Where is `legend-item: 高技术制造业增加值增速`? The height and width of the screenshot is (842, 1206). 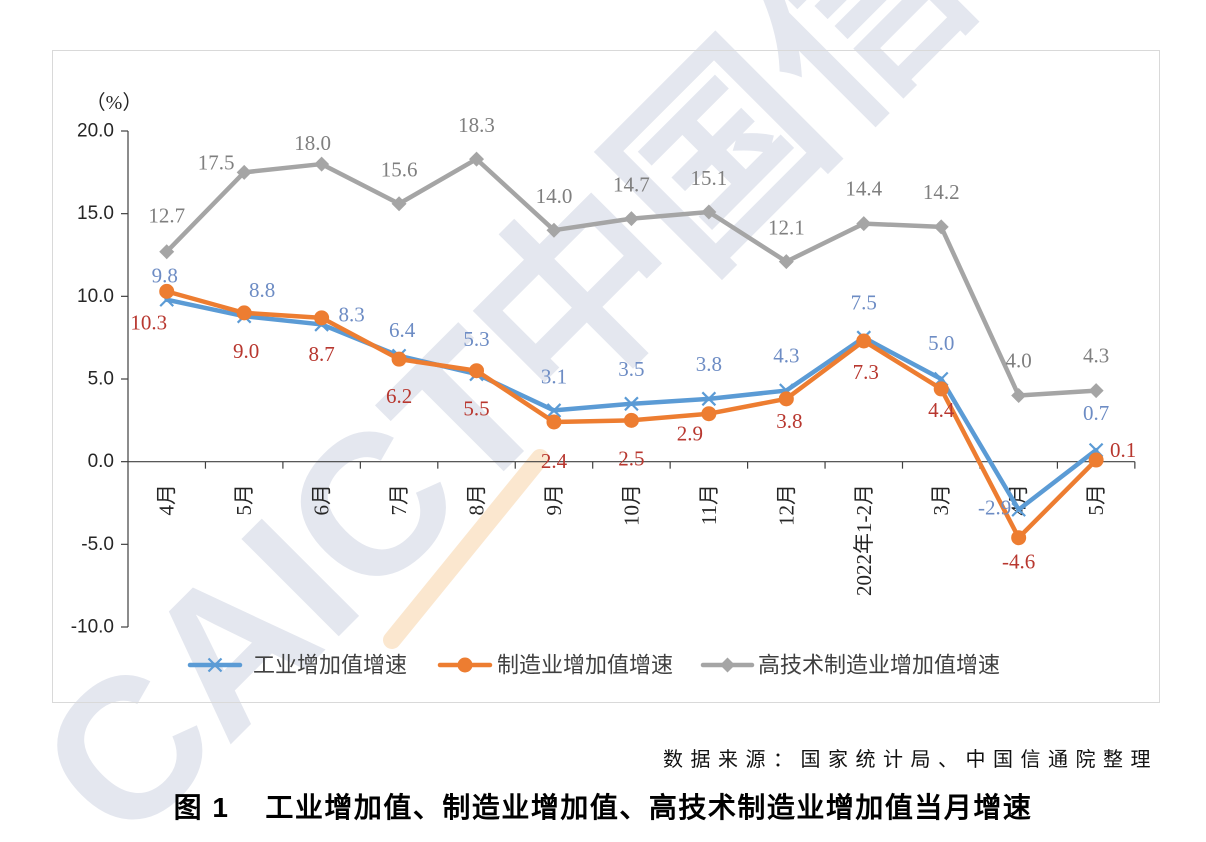
legend-item: 高技术制造业增加值增速 is located at coordinates (850, 665).